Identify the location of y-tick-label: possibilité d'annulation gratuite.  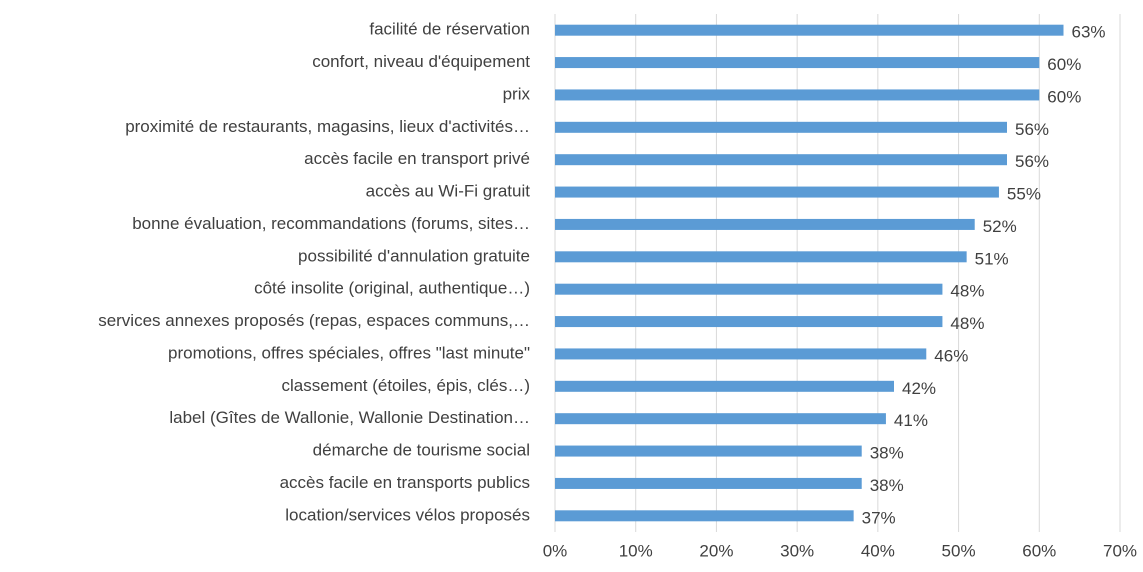
(414, 255).